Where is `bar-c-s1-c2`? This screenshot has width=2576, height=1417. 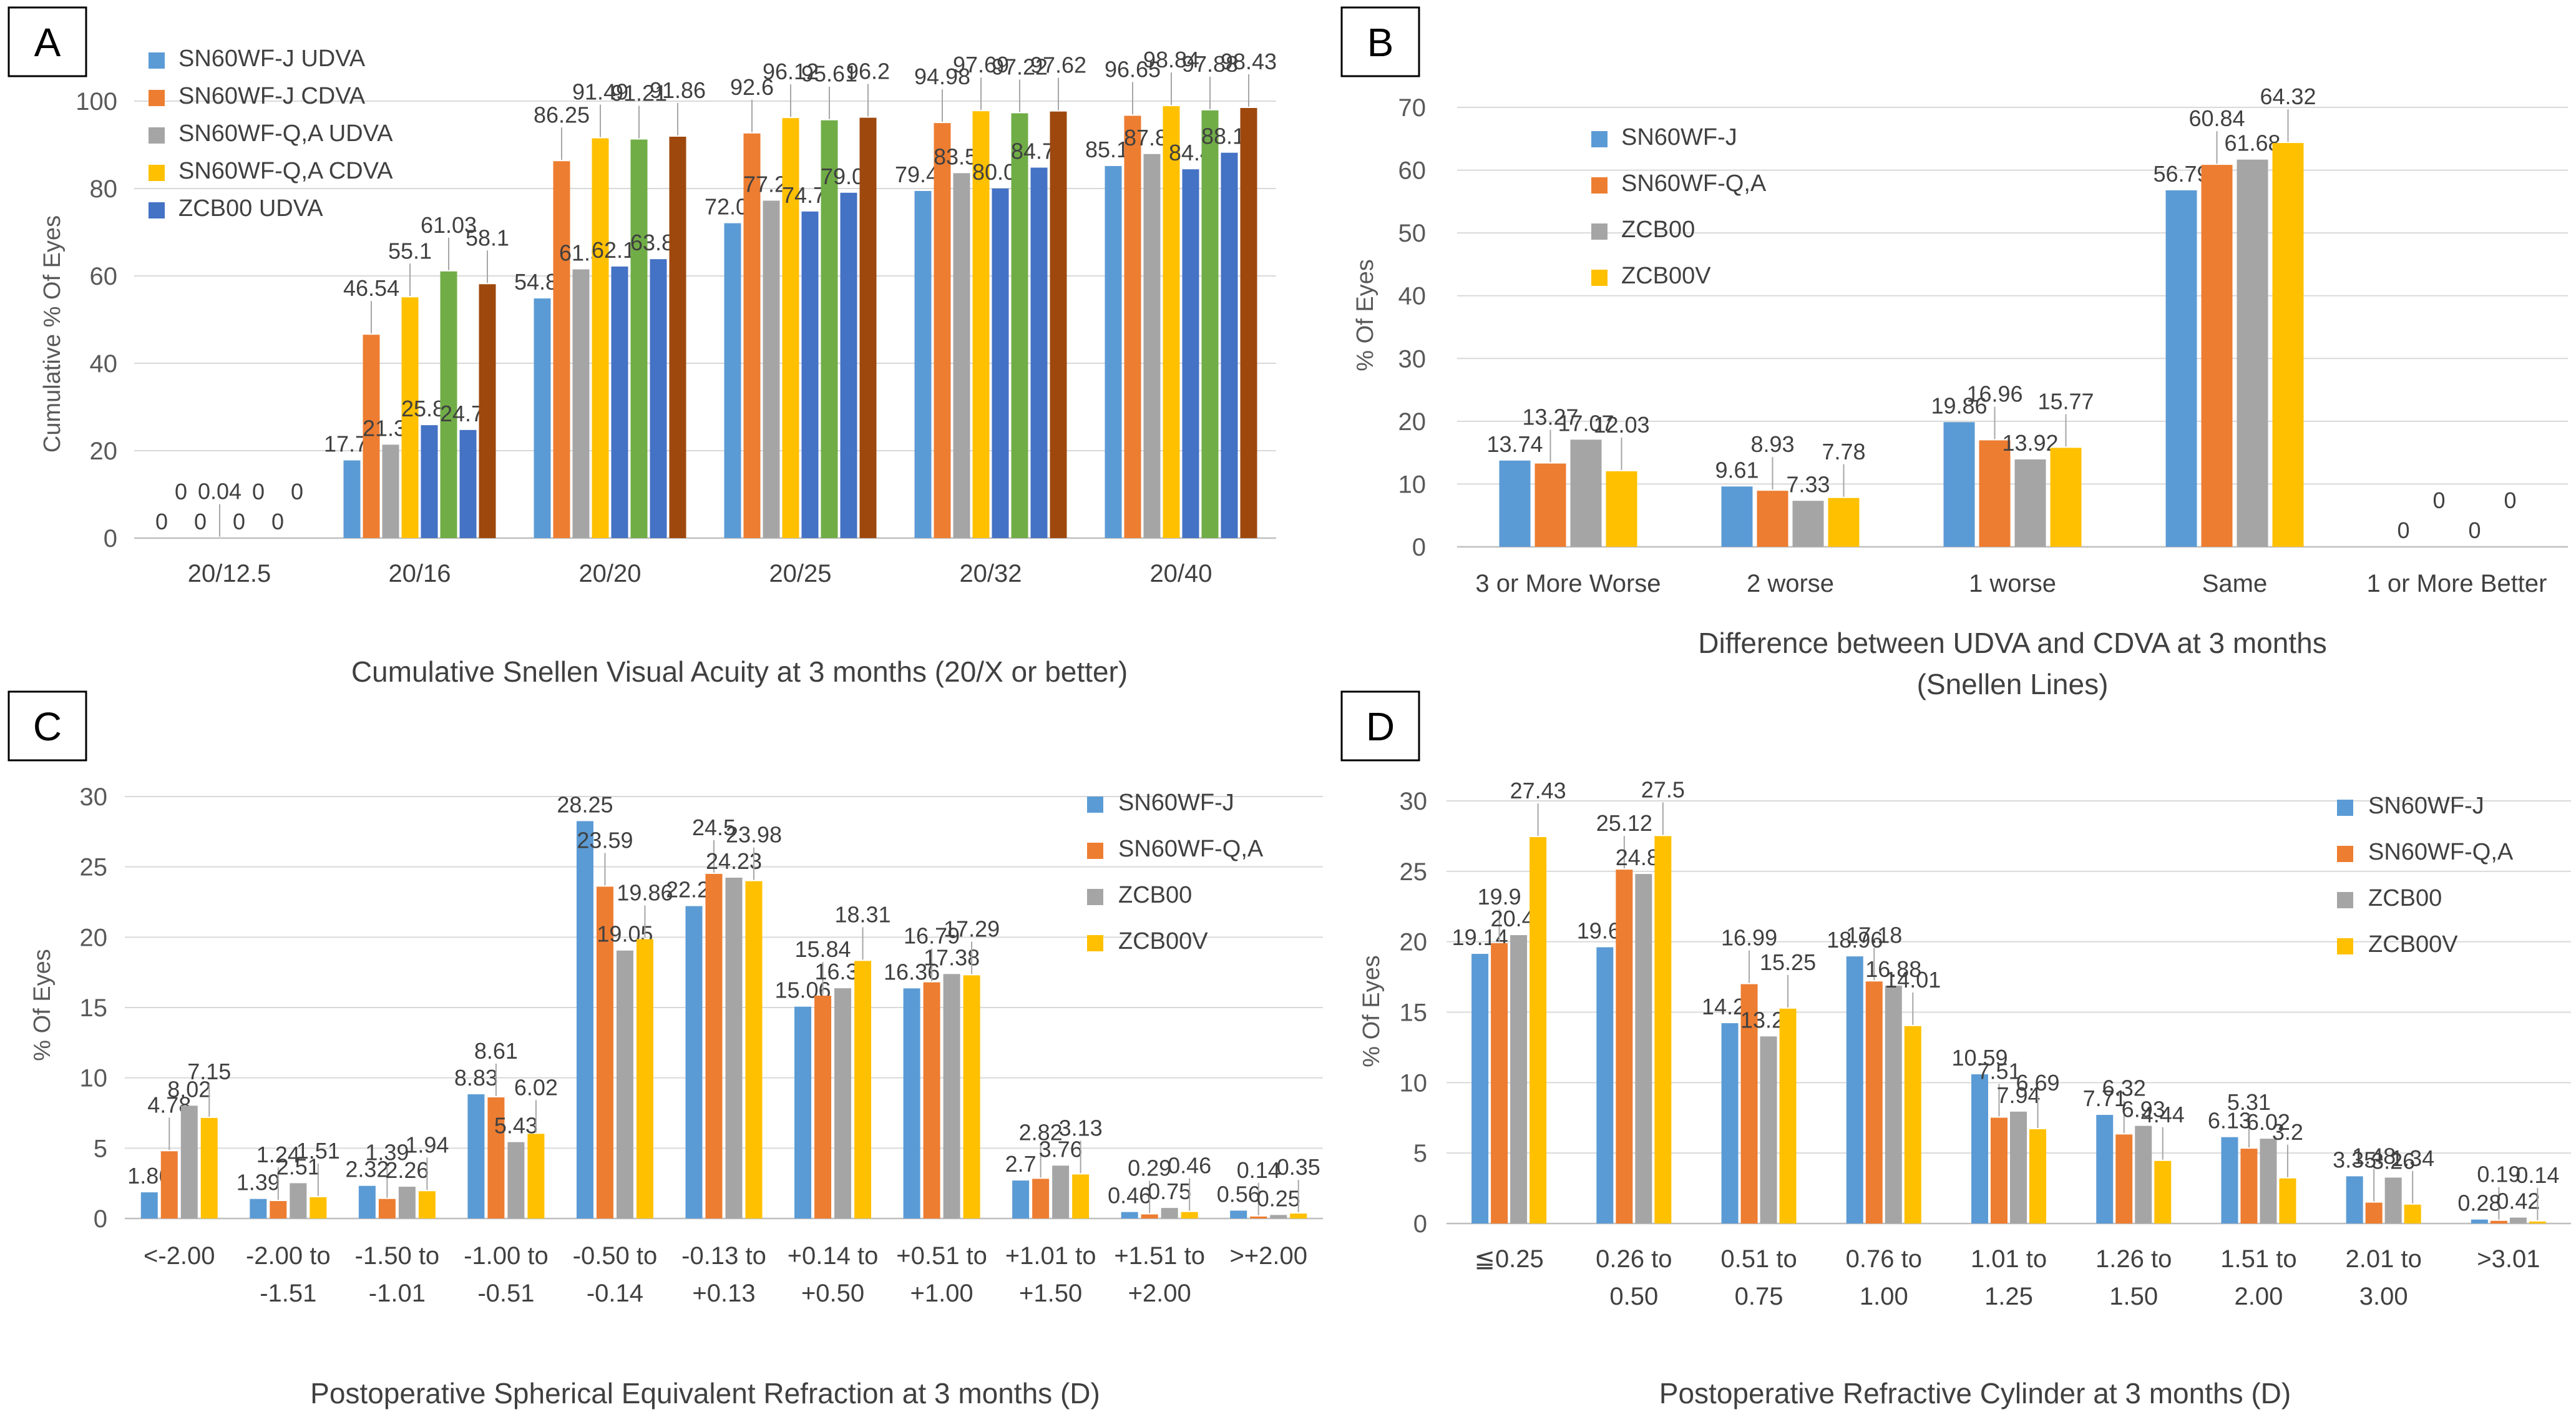
bar-c-s1-c2 is located at coordinates (387, 1208).